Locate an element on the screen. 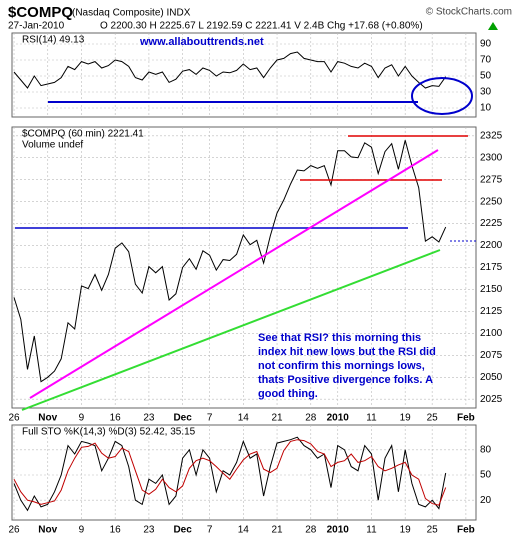 This screenshot has width=520, height=540. y-tick-label: 20 is located at coordinates (486, 500).